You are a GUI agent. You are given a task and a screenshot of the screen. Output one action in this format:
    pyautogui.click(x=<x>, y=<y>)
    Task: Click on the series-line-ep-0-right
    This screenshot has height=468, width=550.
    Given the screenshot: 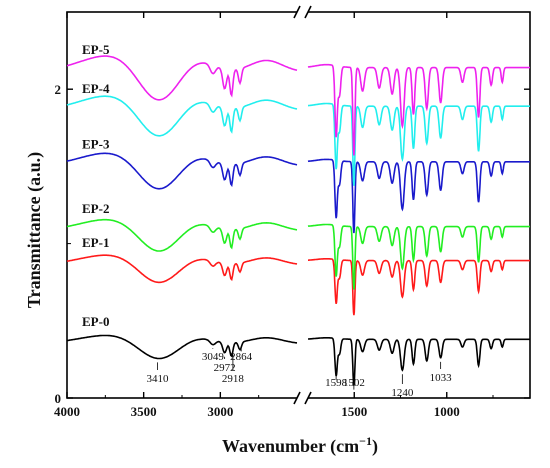 What is the action you would take?
    pyautogui.click(x=419, y=361)
    